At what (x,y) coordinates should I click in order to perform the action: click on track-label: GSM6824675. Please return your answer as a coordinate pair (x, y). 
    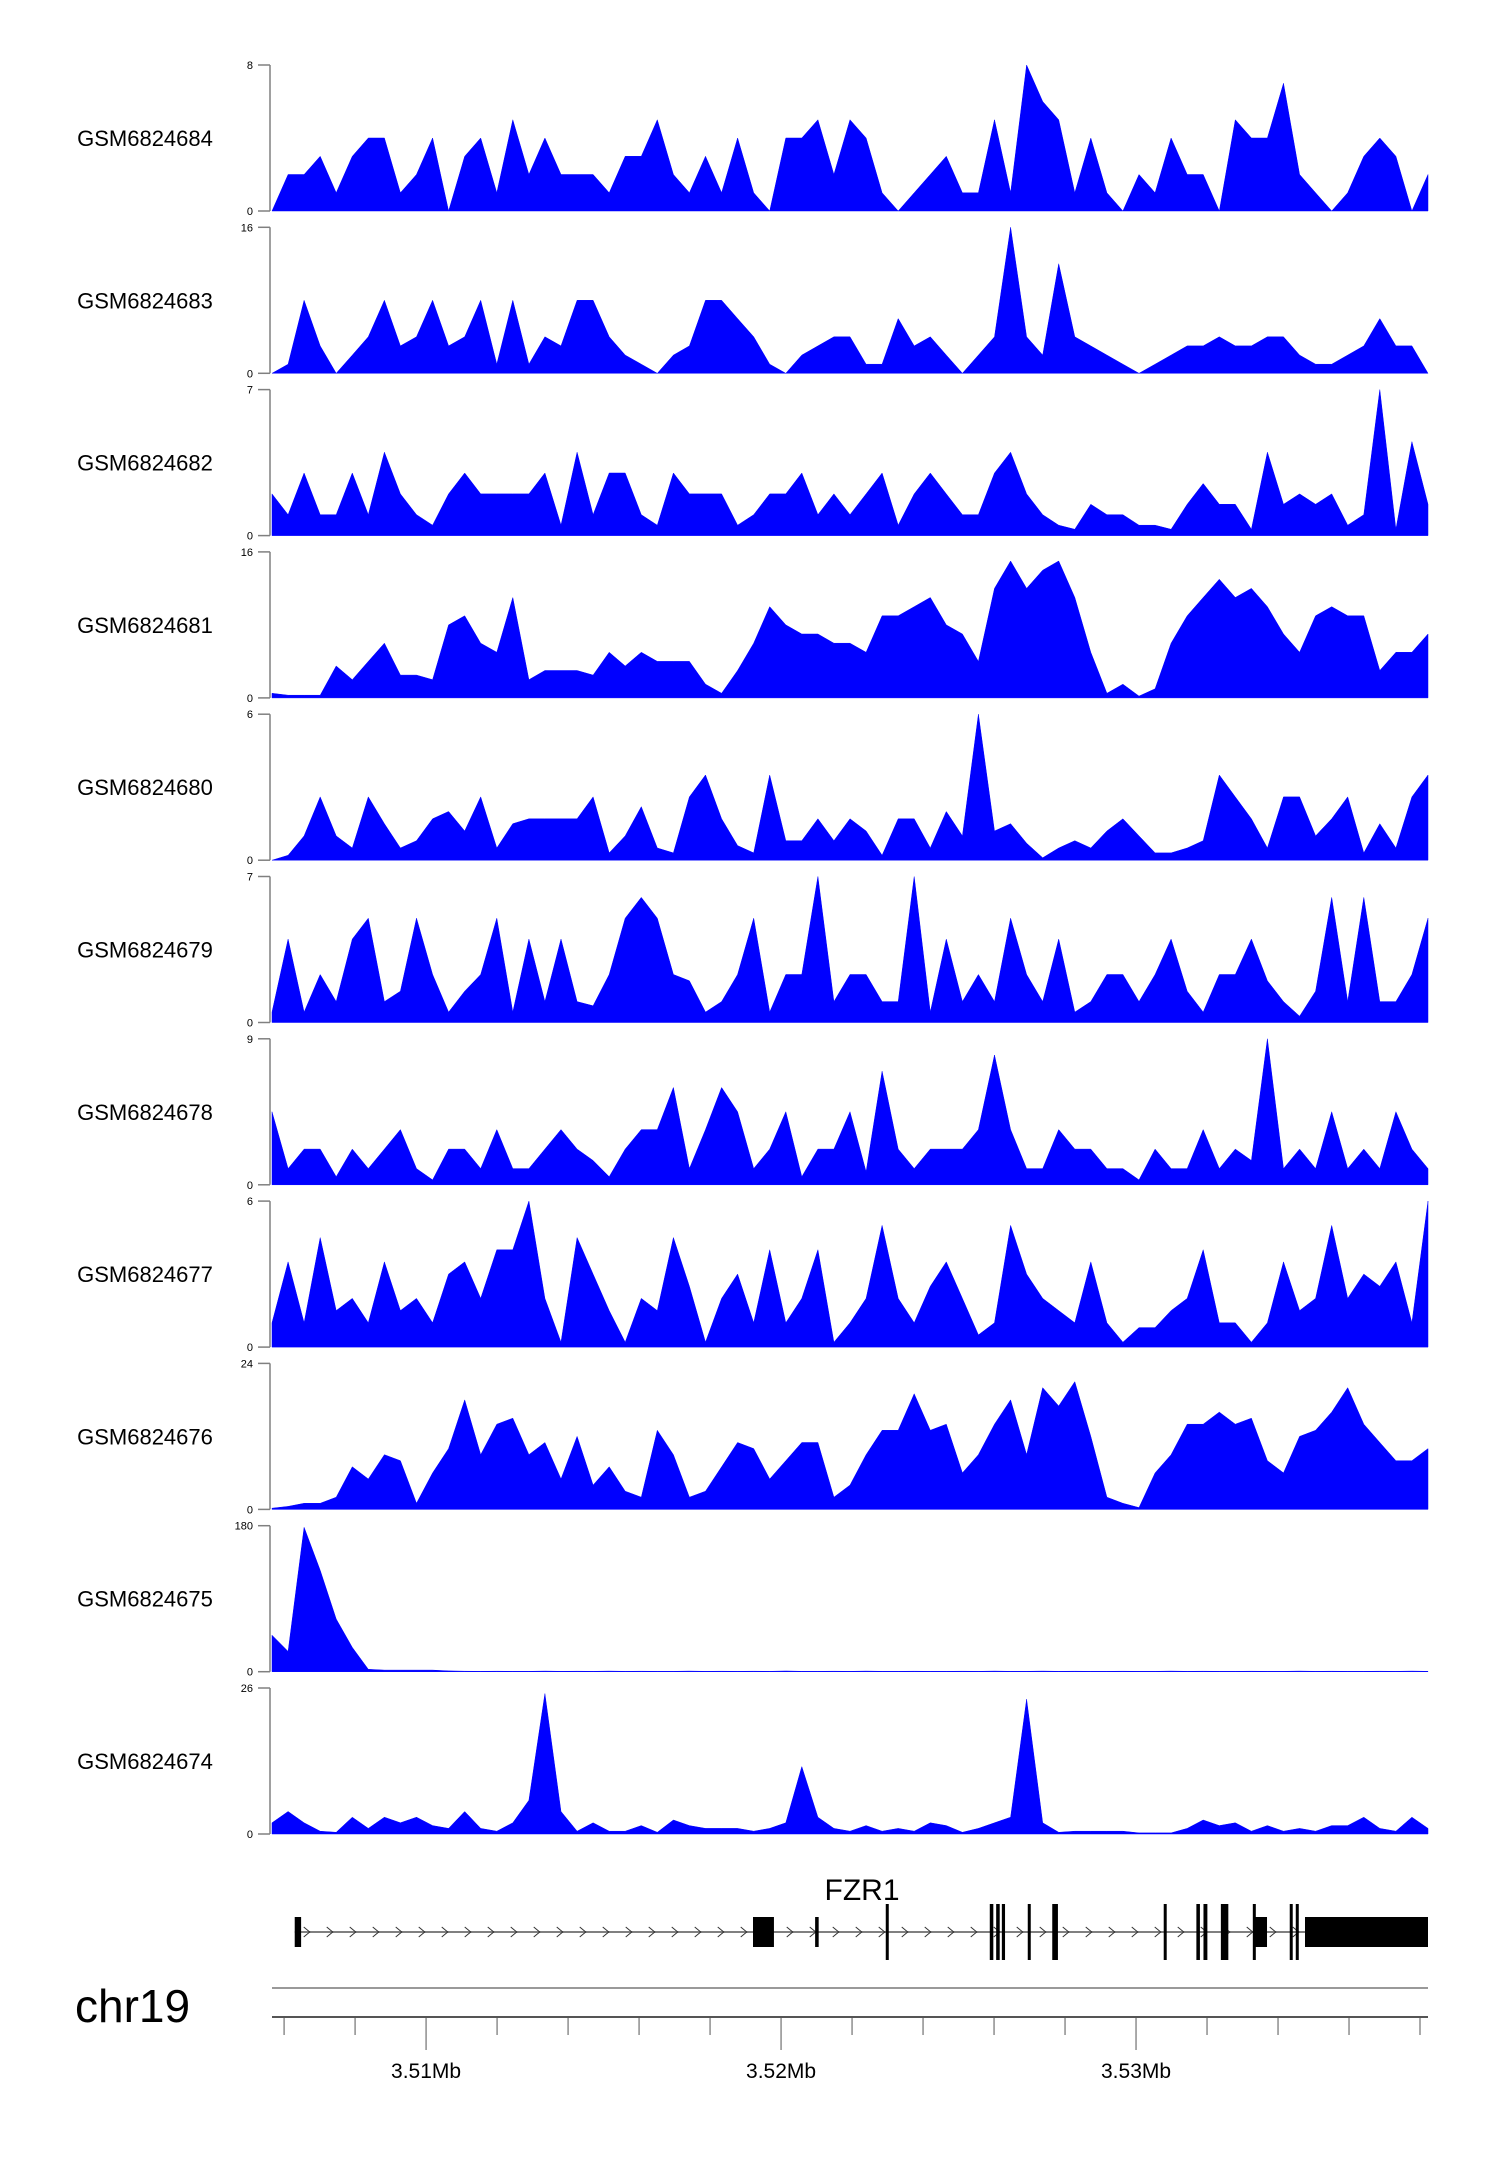
    Looking at the image, I should click on (145, 1599).